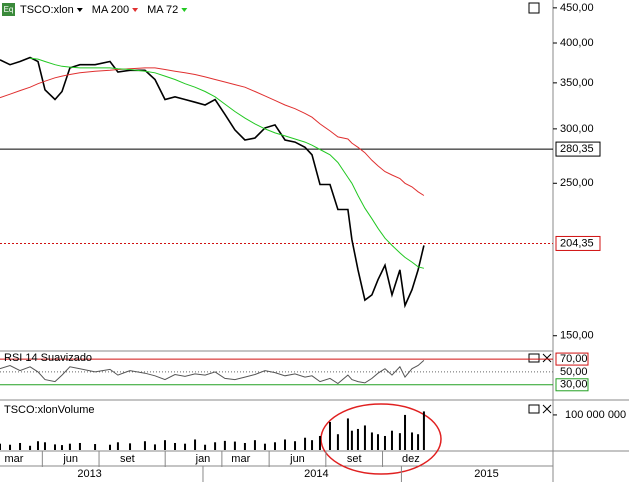 The height and width of the screenshot is (482, 629). Describe the element at coordinates (47, 10) in the screenshot. I see `legend-label: TSCO:xlon` at that location.